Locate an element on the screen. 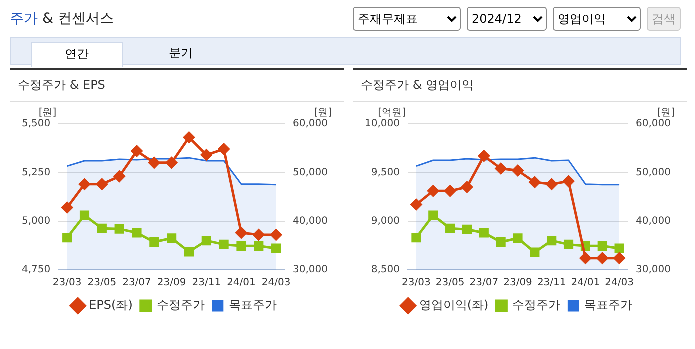 The image size is (695, 349). y-axis-title: [원] is located at coordinates (47, 113).